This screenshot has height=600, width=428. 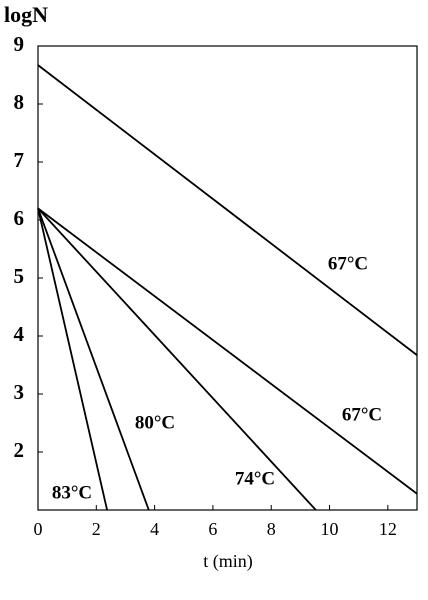 I want to click on y-tick-label: 2, so click(x=19, y=450).